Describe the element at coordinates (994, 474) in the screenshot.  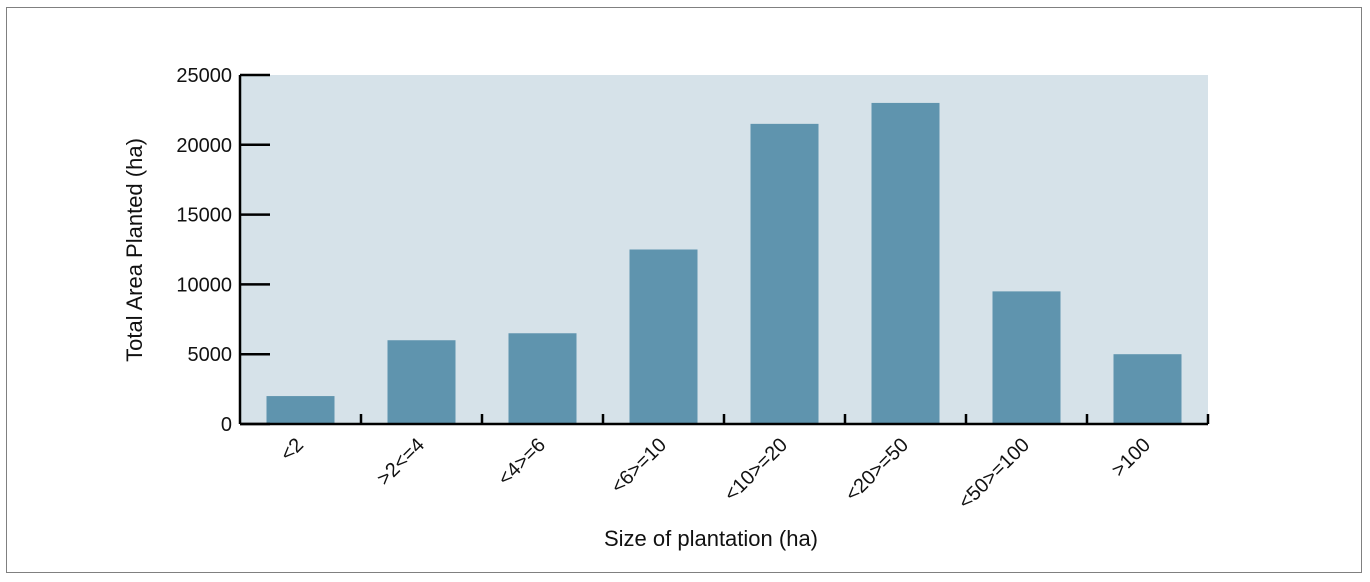
I see `x-tick-label: <50>=100` at that location.